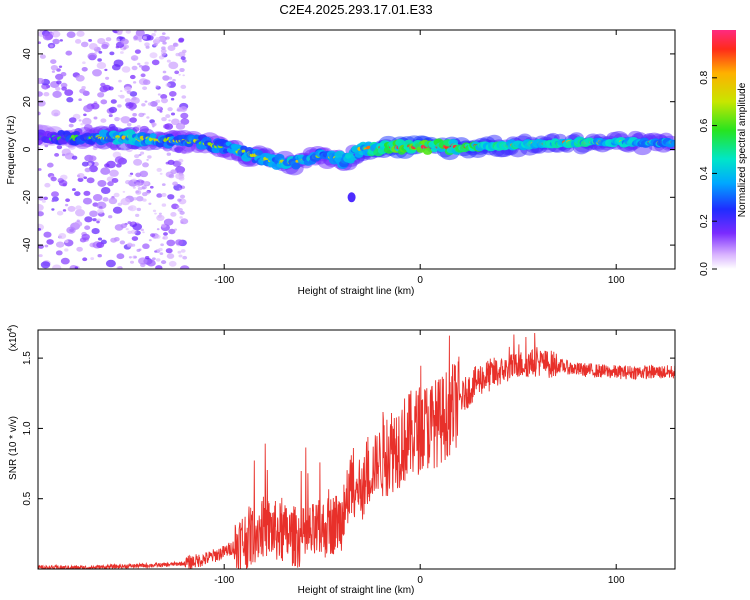 Image resolution: width=750 pixels, height=600 pixels. What do you see at coordinates (27, 102) in the screenshot?
I see `spectrogram-ytick-label: 20` at bounding box center [27, 102].